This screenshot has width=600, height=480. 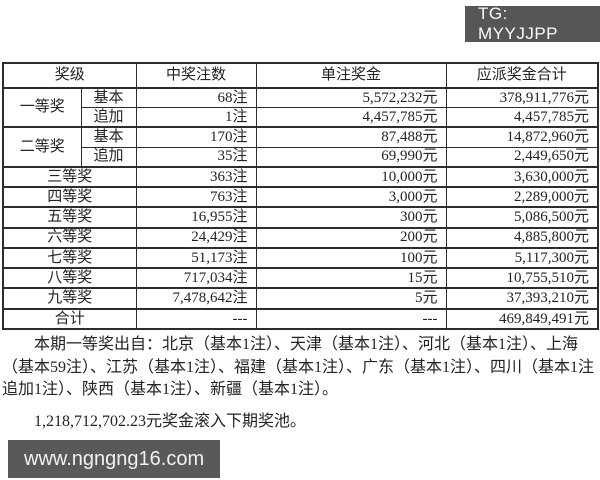 What do you see at coordinates (351, 157) in the screenshot?
I see `cell-single-prize: 69,990元` at bounding box center [351, 157].